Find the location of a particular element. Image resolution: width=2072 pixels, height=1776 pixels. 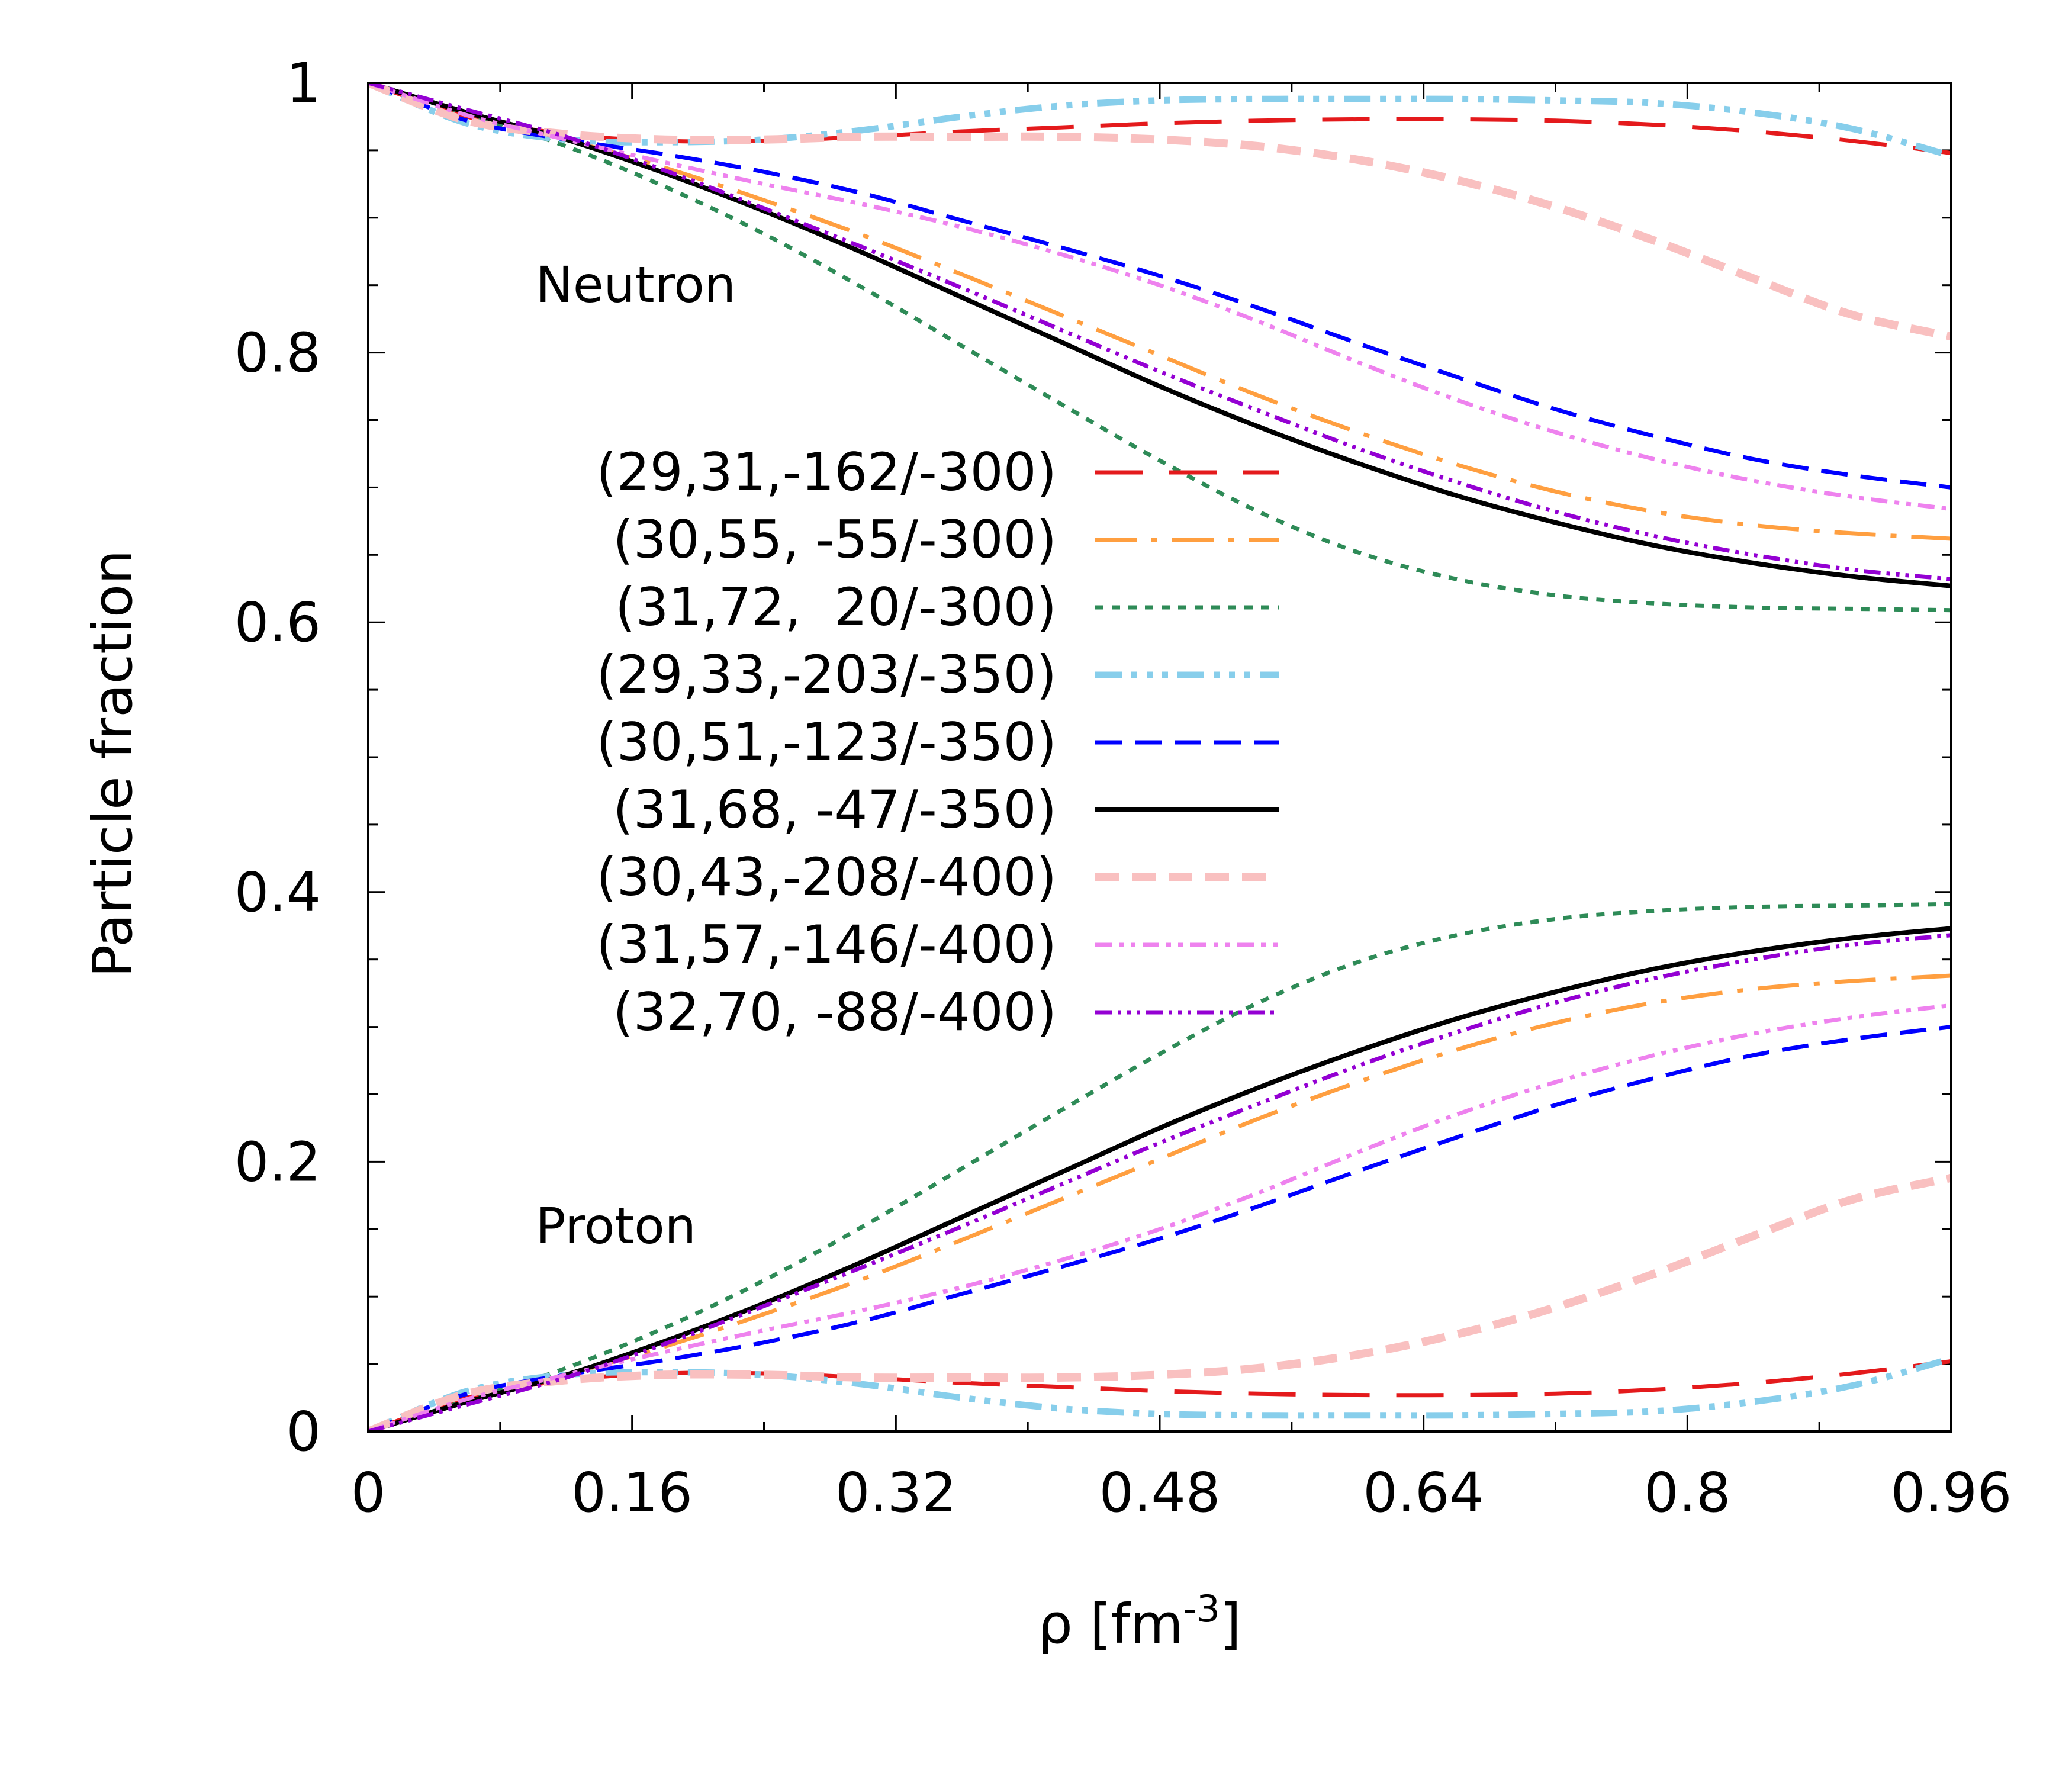

legend-label: (31,68, -47/-350) is located at coordinates (835, 809).